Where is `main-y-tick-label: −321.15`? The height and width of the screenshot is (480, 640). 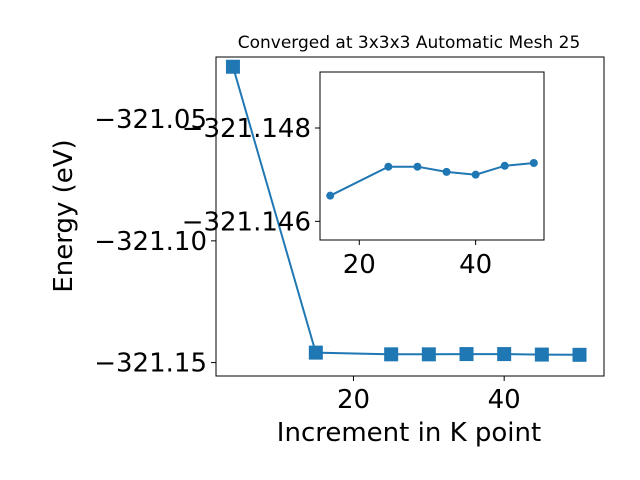 main-y-tick-label: −321.15 is located at coordinates (150, 364).